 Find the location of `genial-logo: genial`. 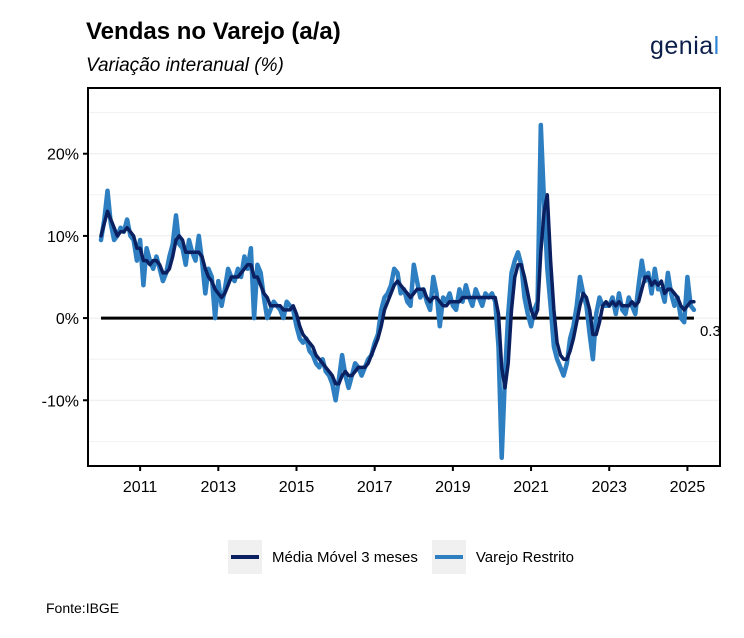

genial-logo: genial is located at coordinates (685, 46).